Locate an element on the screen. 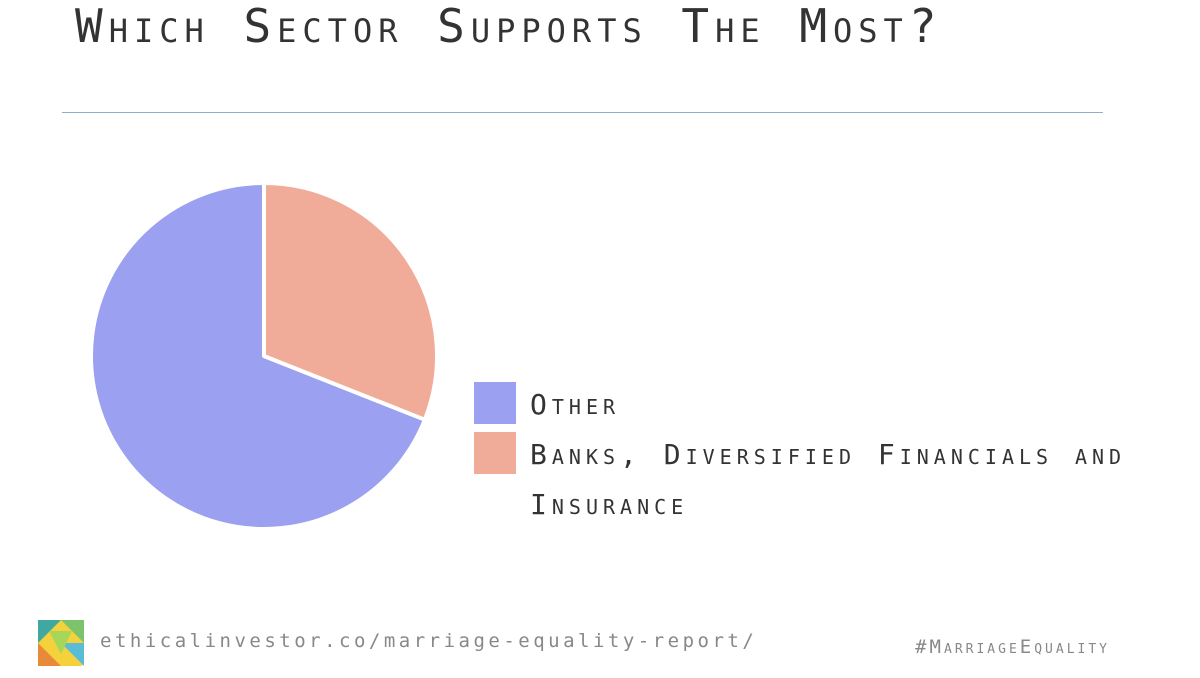 The height and width of the screenshot is (678, 1200). legend-label: Other is located at coordinates (575, 404).